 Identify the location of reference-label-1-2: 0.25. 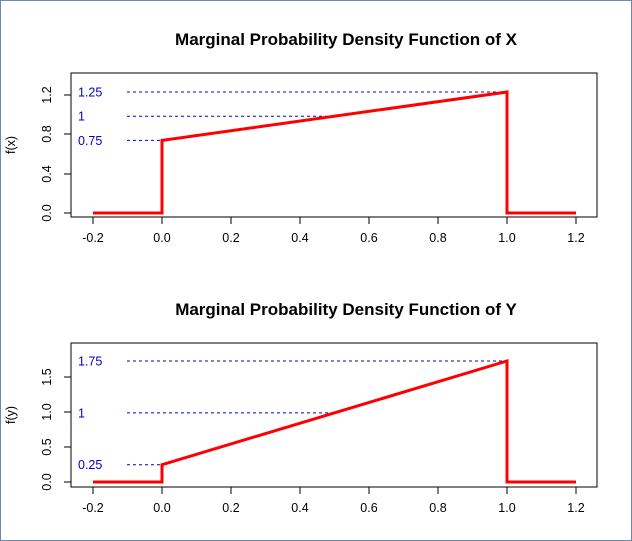
(90, 465).